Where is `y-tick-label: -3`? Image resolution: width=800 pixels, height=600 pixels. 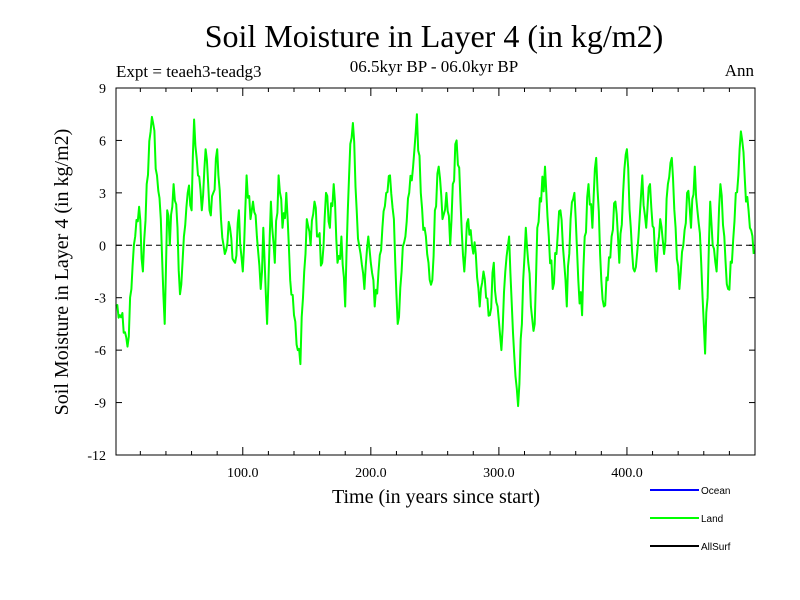 y-tick-label: -3 is located at coordinates (100, 299).